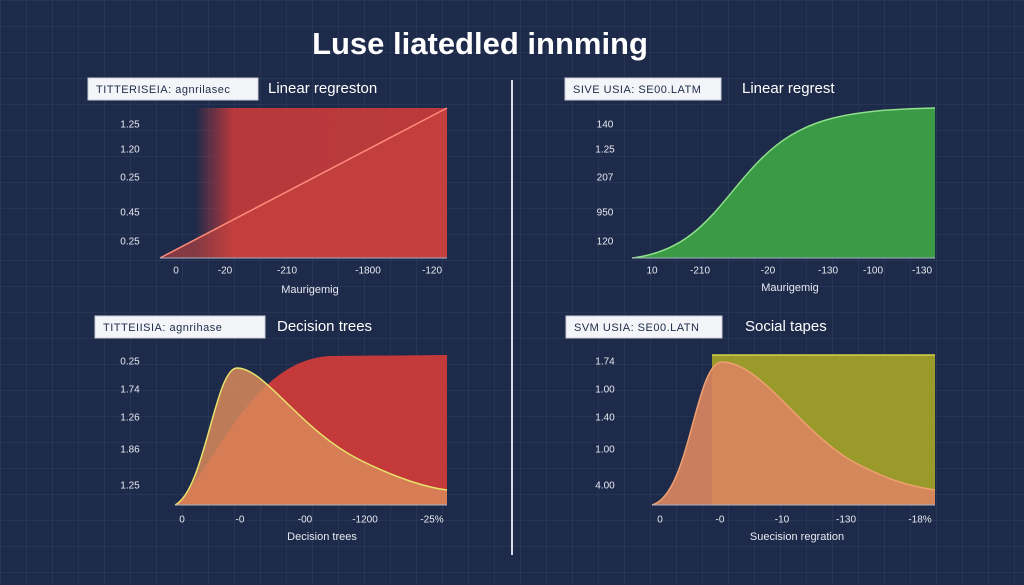  I want to click on x-tick-label: -1800, so click(368, 271).